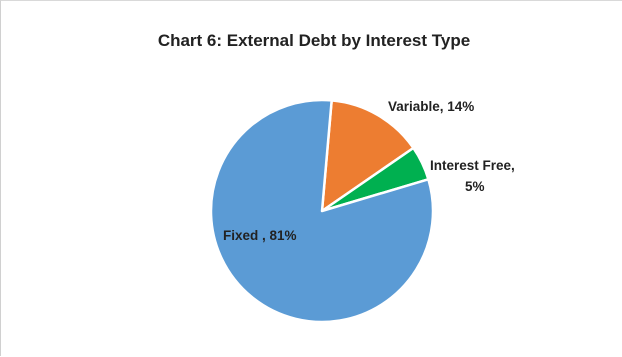 The image size is (622, 357). Describe the element at coordinates (431, 106) in the screenshot. I see `data-label-variable: Variable, 14%` at that location.